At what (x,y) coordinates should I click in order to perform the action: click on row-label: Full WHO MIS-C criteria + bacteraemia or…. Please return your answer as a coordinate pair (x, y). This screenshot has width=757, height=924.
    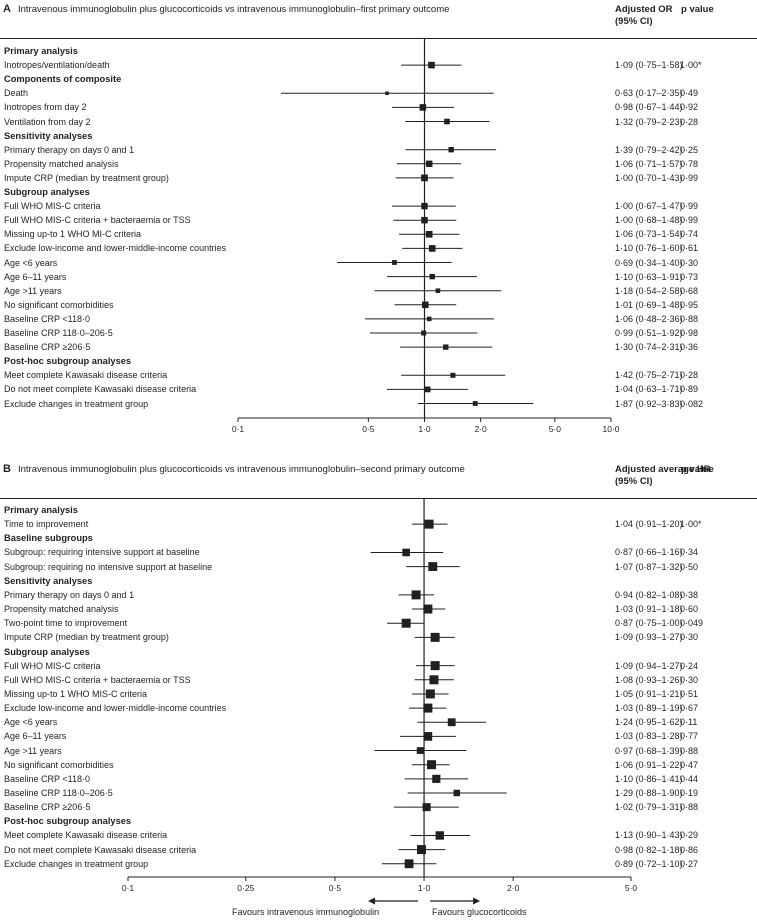
    Looking at the image, I should click on (97, 220).